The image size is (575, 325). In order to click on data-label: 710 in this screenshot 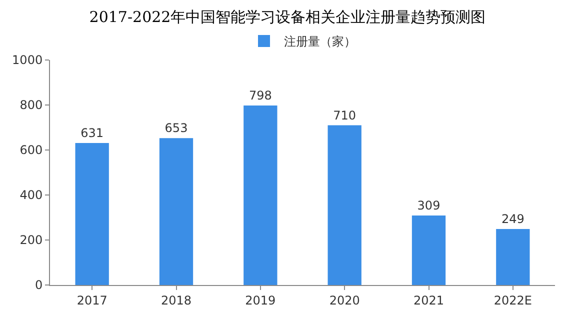, I will do `click(344, 115)`.